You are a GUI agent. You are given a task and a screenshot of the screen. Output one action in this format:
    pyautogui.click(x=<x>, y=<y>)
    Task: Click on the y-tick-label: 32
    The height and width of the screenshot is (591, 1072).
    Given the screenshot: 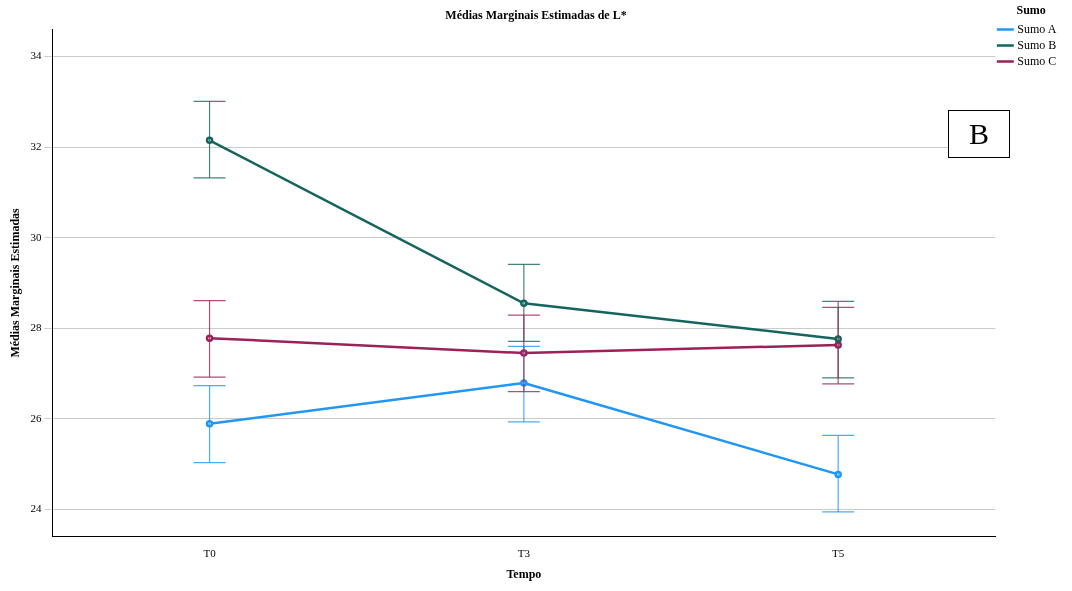 What is the action you would take?
    pyautogui.click(x=36, y=145)
    